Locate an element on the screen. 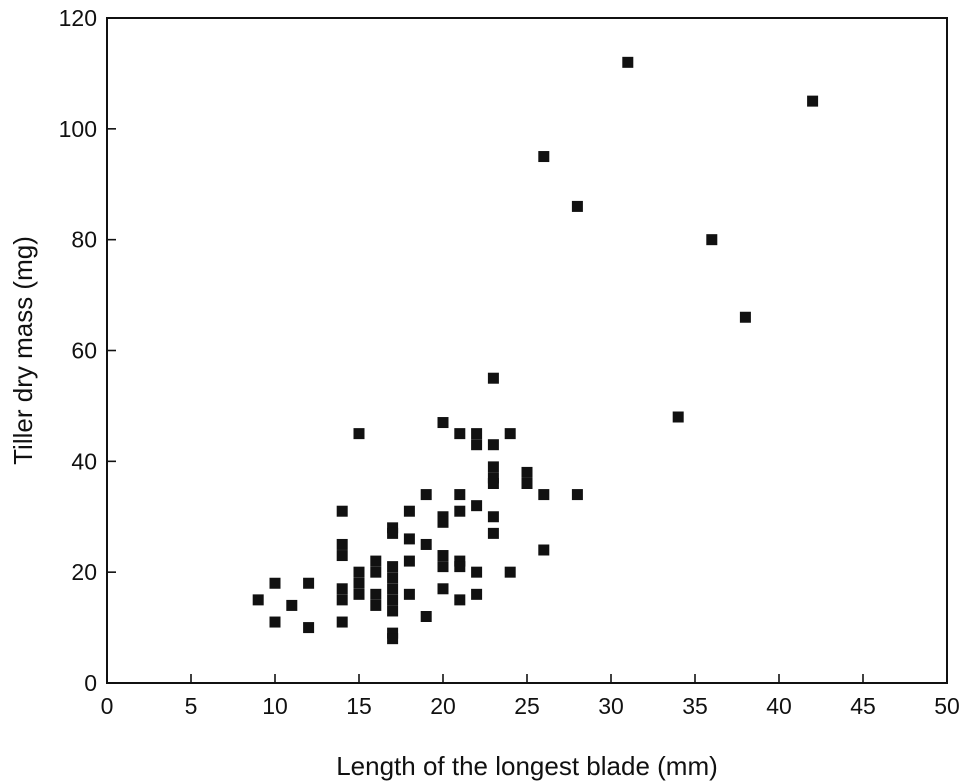 The image size is (976, 783). x-tick-label: 20 is located at coordinates (443, 706).